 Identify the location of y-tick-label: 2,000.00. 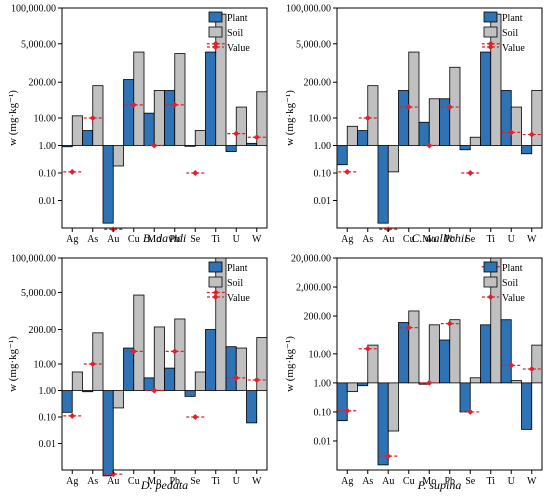
(313, 288).